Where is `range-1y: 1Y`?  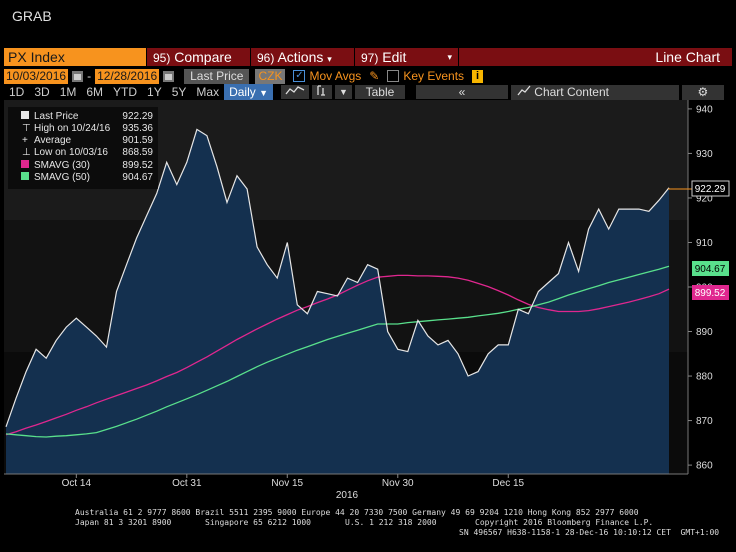 range-1y: 1Y is located at coordinates (154, 92).